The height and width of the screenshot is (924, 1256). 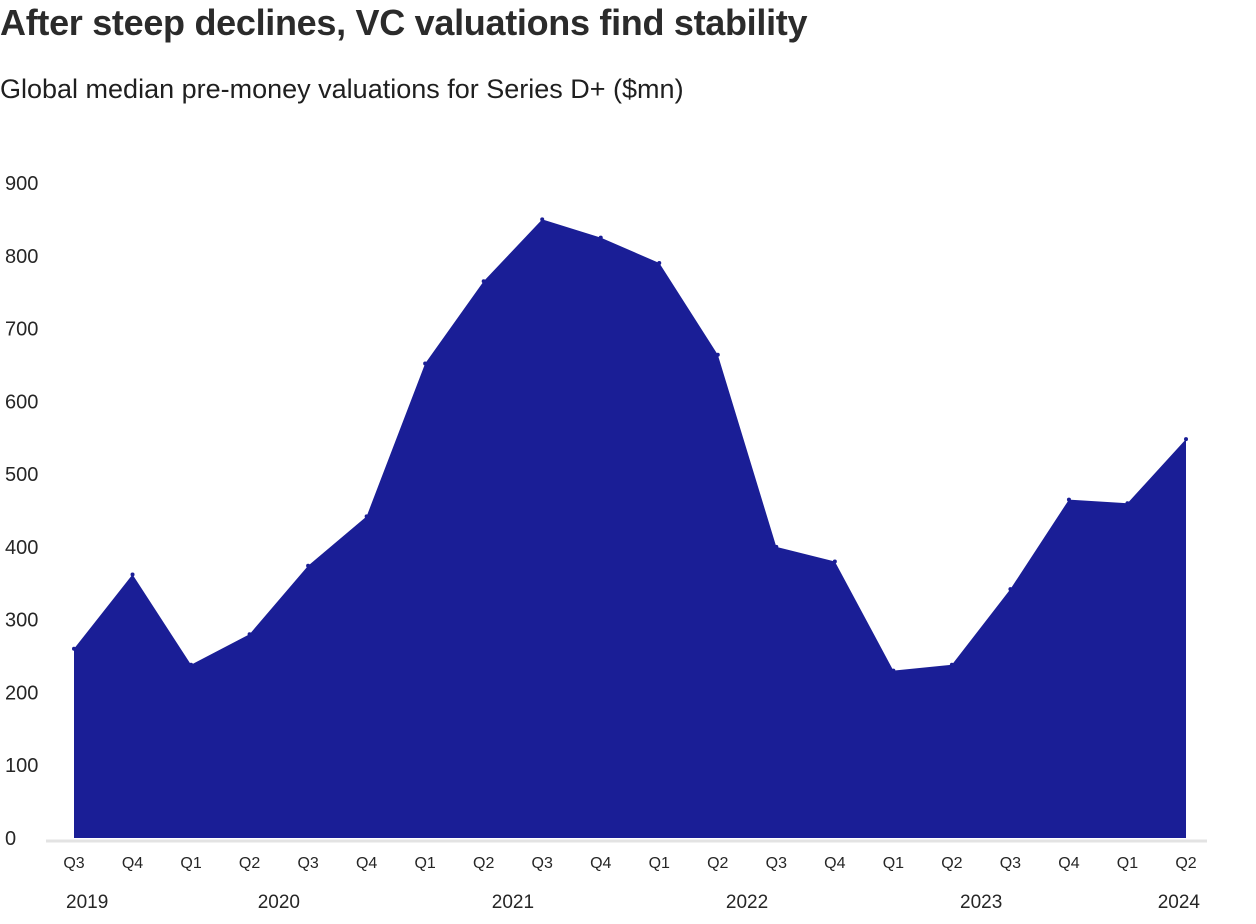 I want to click on year-label: 2022, so click(x=747, y=902).